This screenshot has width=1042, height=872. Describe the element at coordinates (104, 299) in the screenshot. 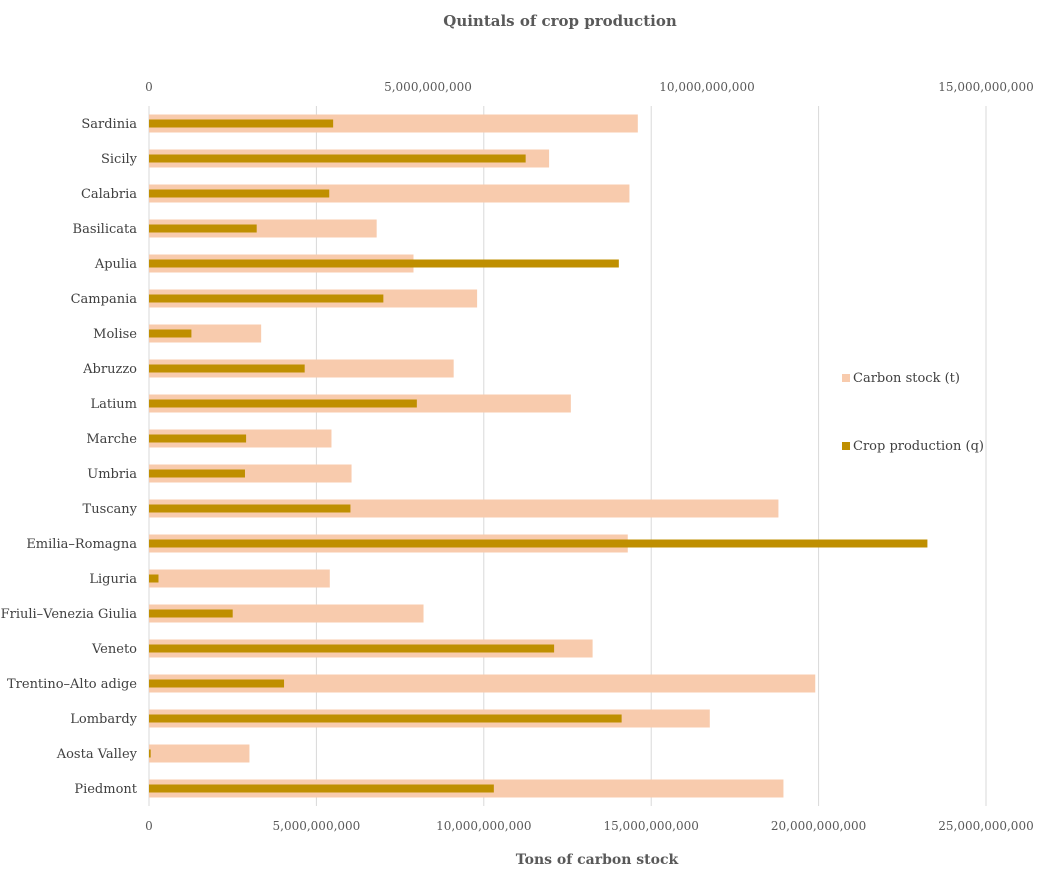

I see `y-category-label: Campania` at that location.